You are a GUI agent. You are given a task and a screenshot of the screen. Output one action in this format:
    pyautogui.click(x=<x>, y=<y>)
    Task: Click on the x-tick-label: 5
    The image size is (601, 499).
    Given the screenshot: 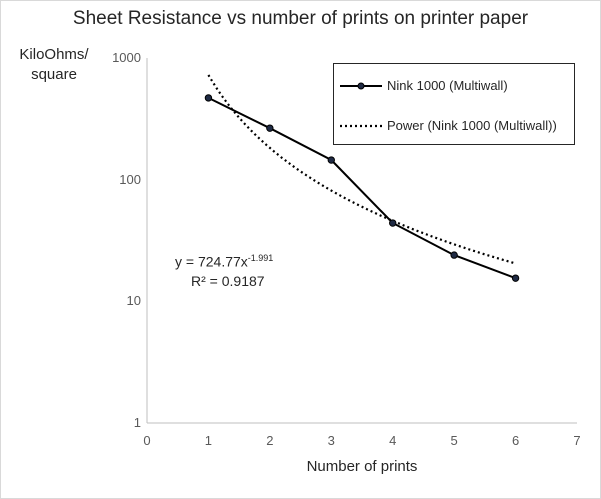 What is the action you would take?
    pyautogui.click(x=454, y=440)
    